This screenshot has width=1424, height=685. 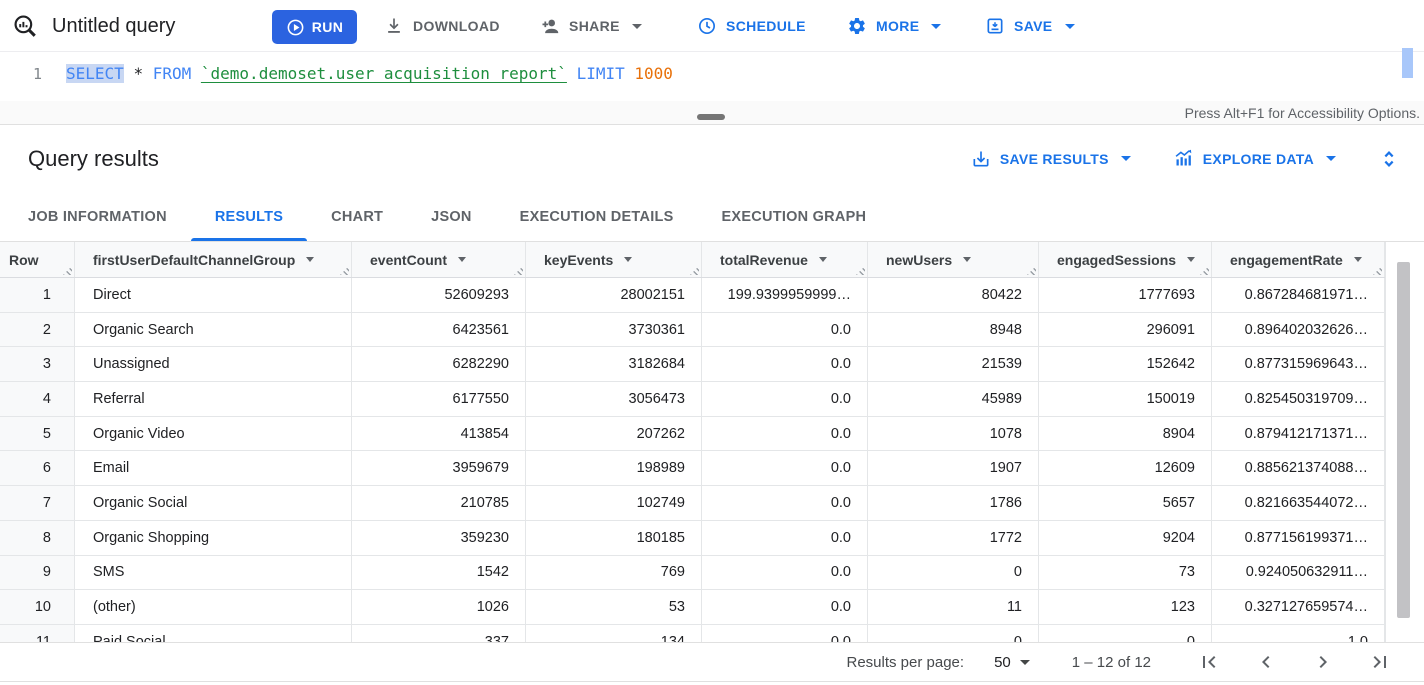 I want to click on tab-job-information: JOB INFORMATION, so click(x=97, y=216).